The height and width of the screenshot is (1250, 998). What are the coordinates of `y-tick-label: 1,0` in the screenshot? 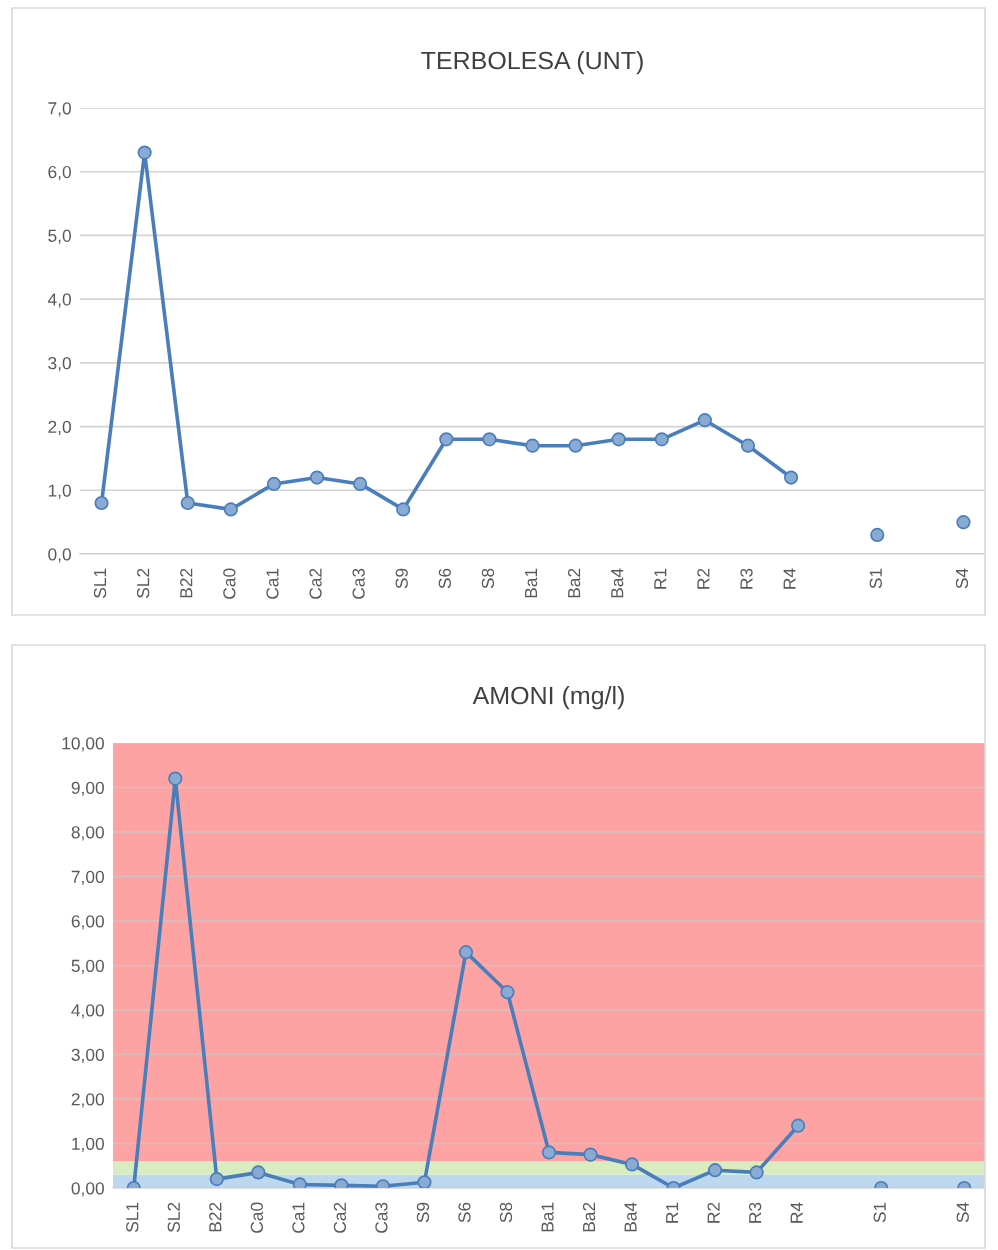 It's located at (59, 491).